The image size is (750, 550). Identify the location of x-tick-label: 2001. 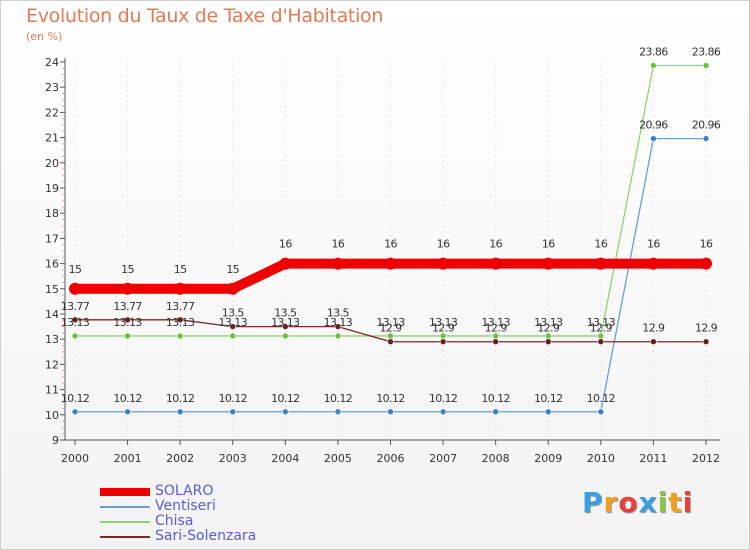
(128, 458).